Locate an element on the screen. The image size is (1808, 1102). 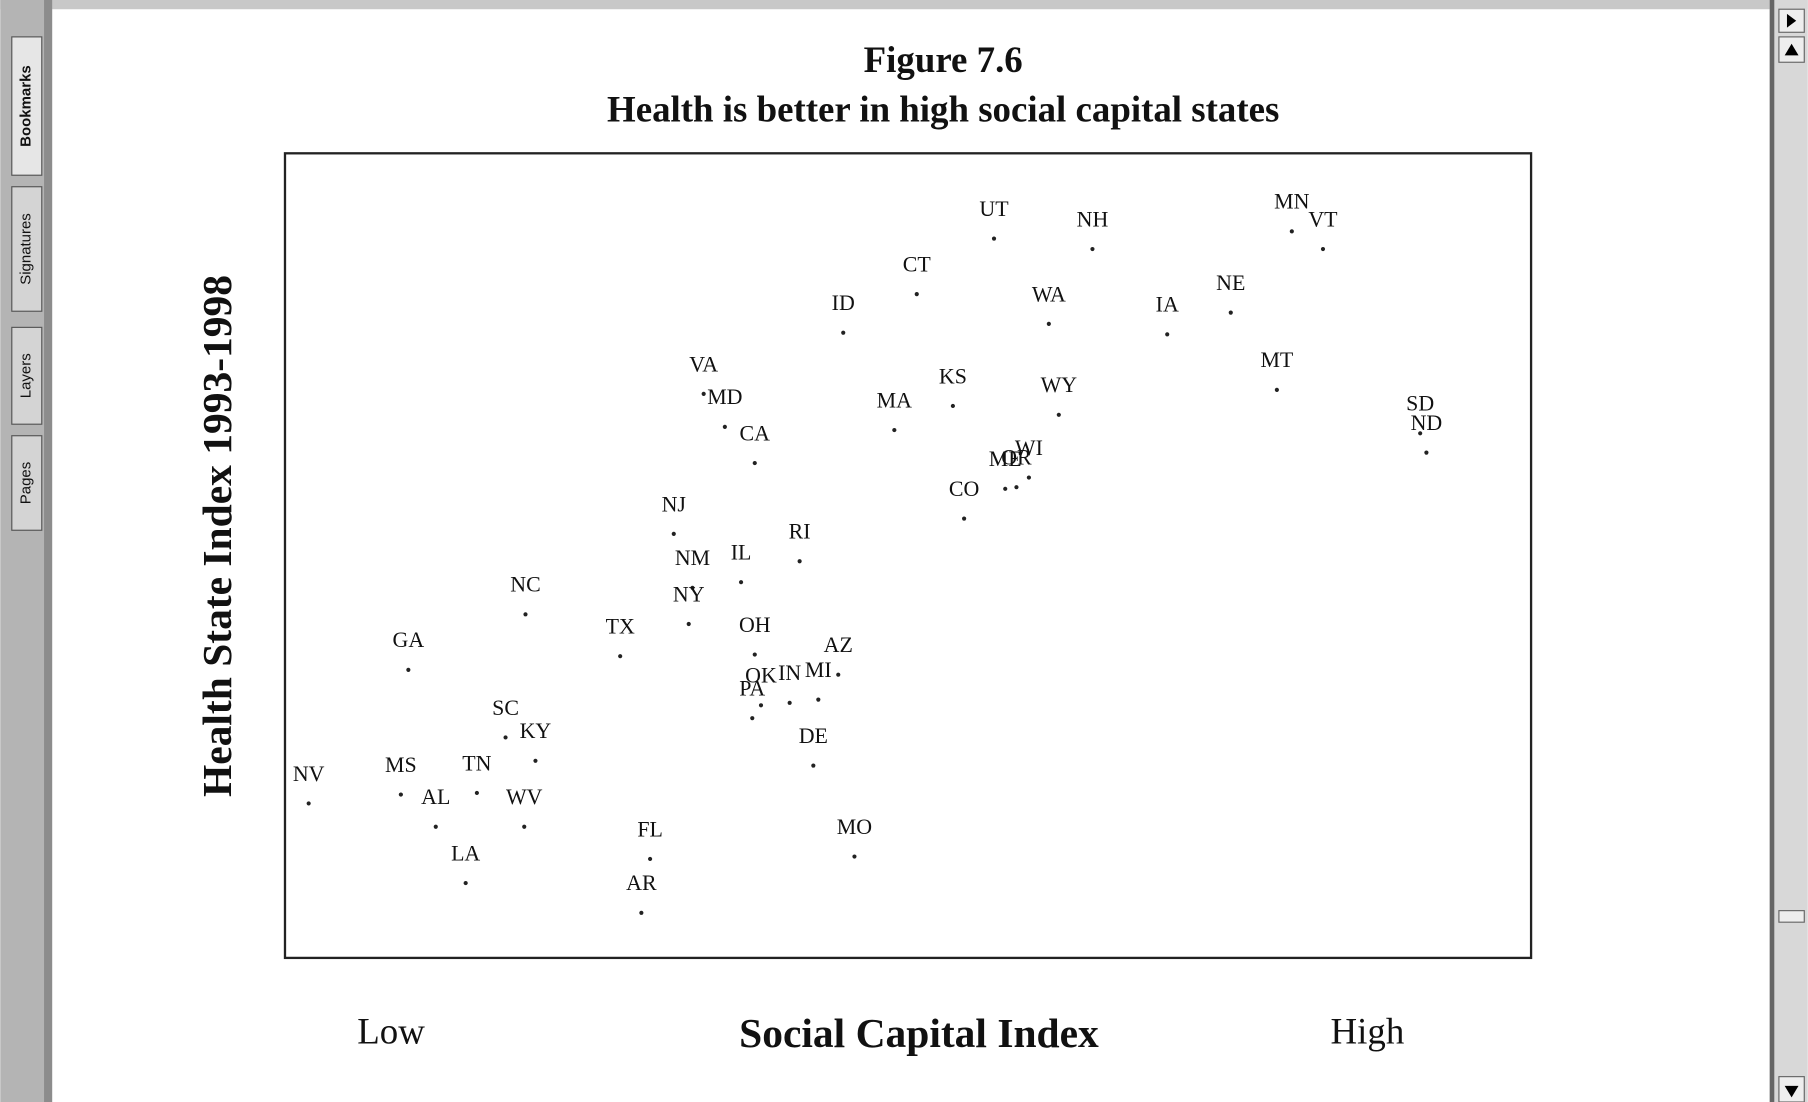
point-label: TN is located at coordinates (476, 762).